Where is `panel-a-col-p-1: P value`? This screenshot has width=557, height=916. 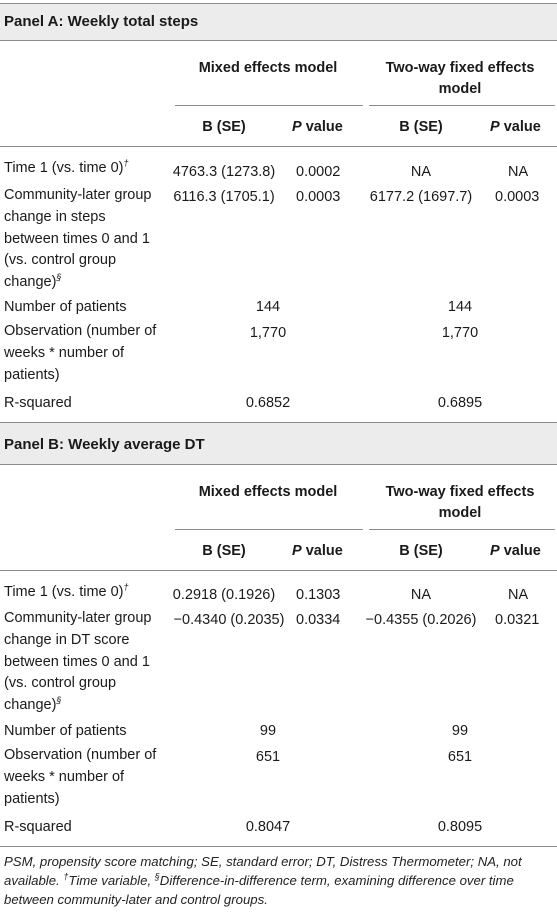 panel-a-col-p-1: P value is located at coordinates (317, 127).